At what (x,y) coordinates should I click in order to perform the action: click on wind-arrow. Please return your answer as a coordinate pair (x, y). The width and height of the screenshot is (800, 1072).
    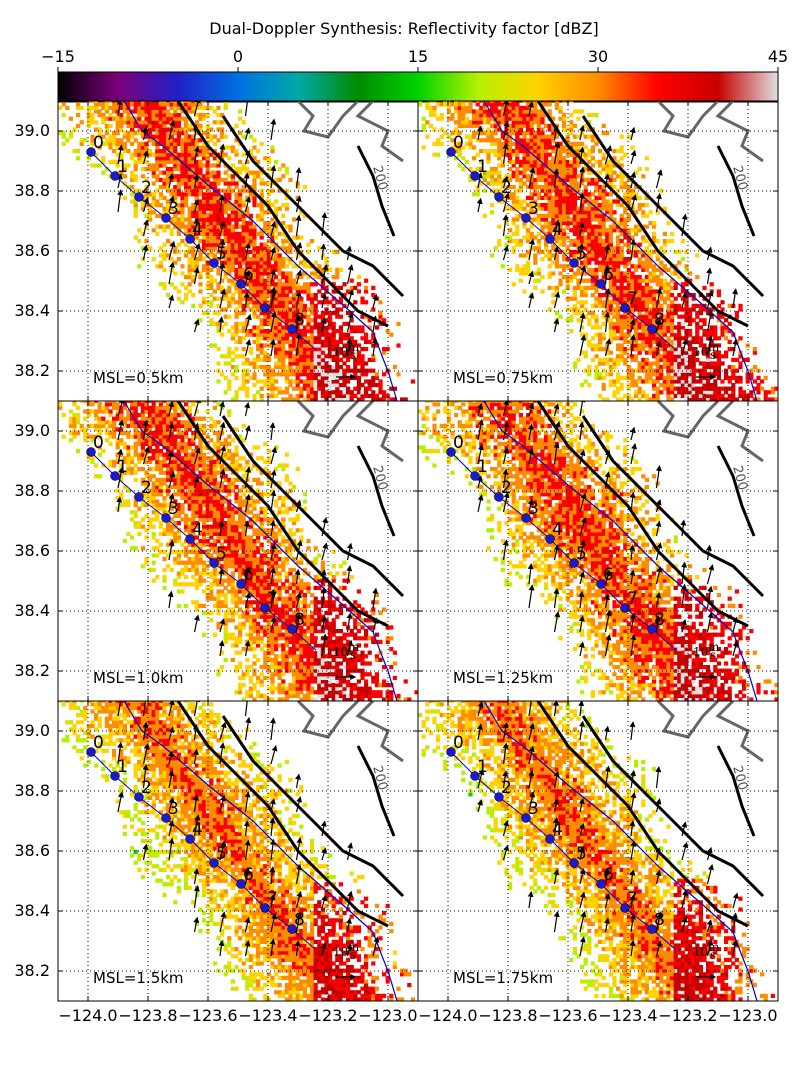
    Looking at the image, I should click on (120, 154).